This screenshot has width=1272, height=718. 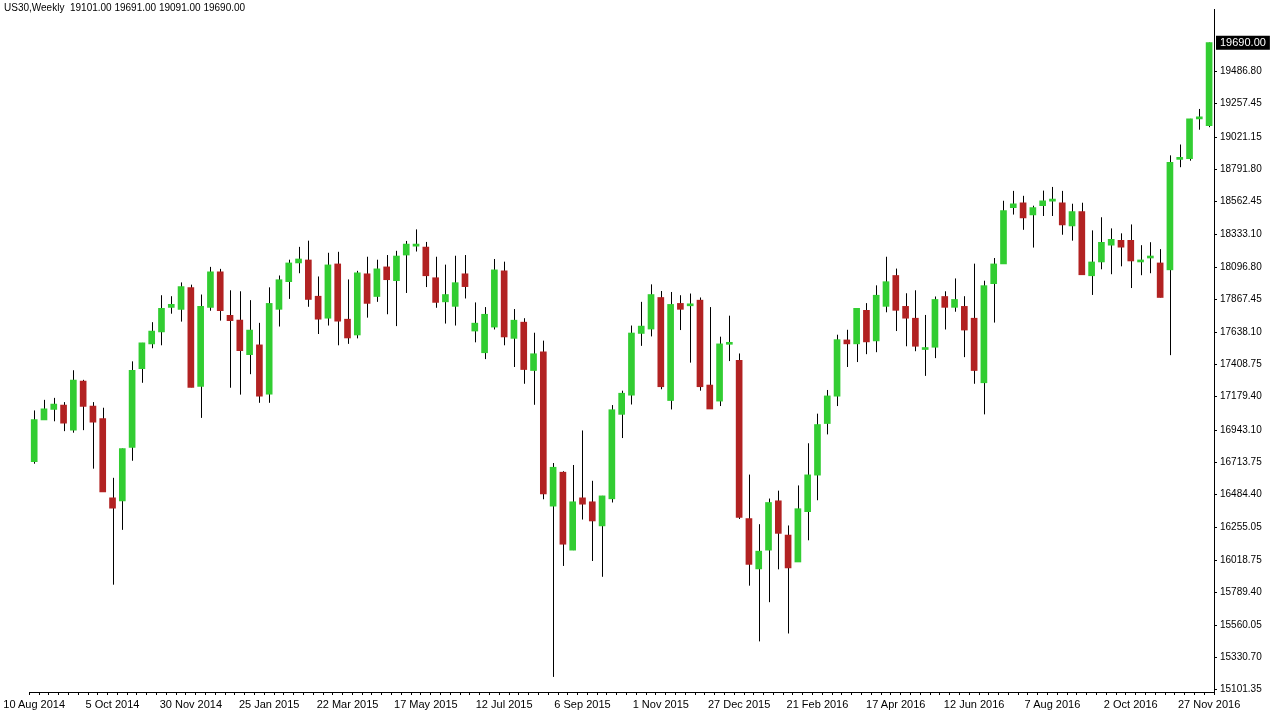 I want to click on x-tick-label: 17 May 2015, so click(x=426, y=703).